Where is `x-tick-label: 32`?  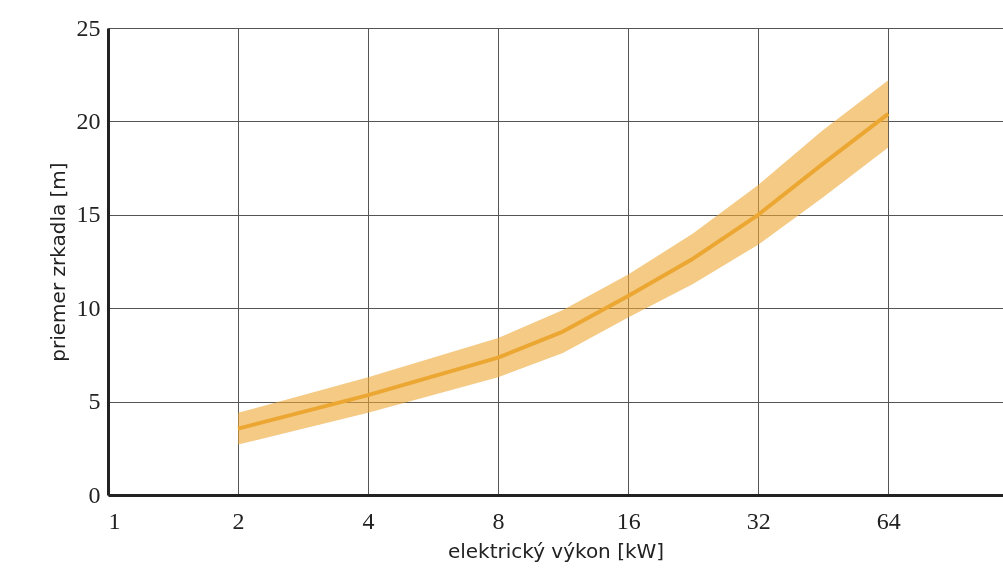 x-tick-label: 32 is located at coordinates (758, 520).